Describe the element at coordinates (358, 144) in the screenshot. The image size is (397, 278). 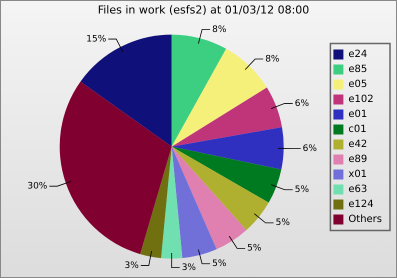
I see `legend-label: e42` at that location.